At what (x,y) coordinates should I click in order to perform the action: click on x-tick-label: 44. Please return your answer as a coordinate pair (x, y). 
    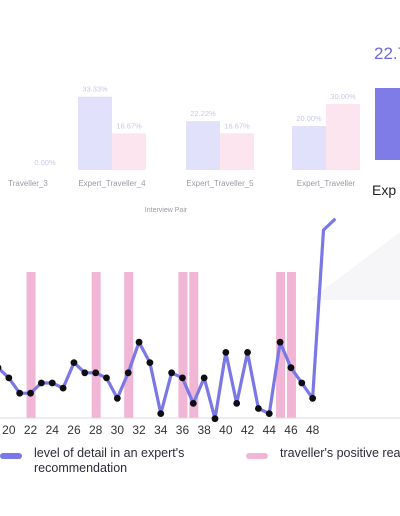
    Looking at the image, I should click on (270, 430).